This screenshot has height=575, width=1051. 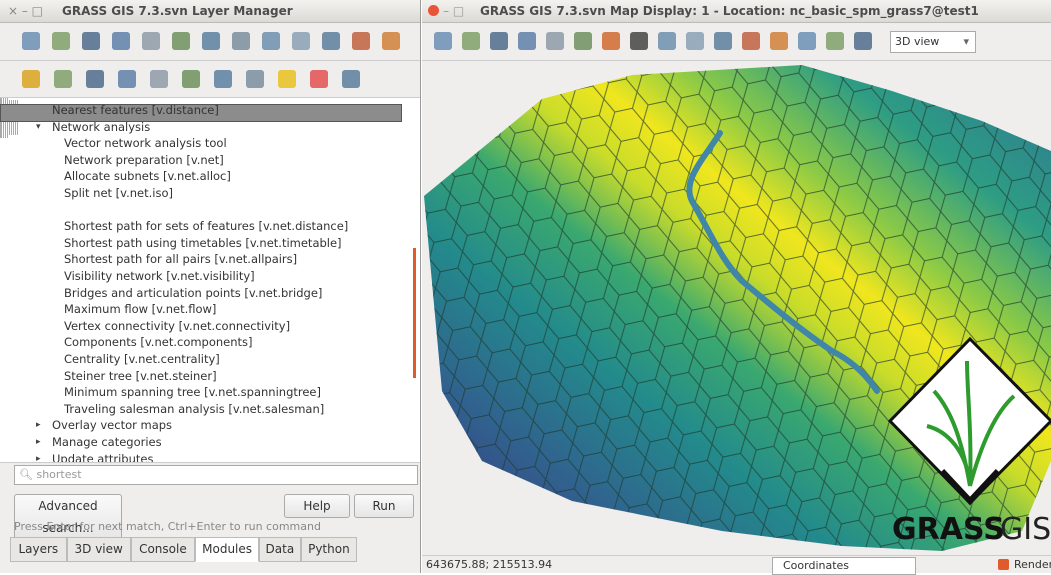 I want to click on tab-bar: Layers 3D view Console Modules Data Python, so click(x=215, y=549).